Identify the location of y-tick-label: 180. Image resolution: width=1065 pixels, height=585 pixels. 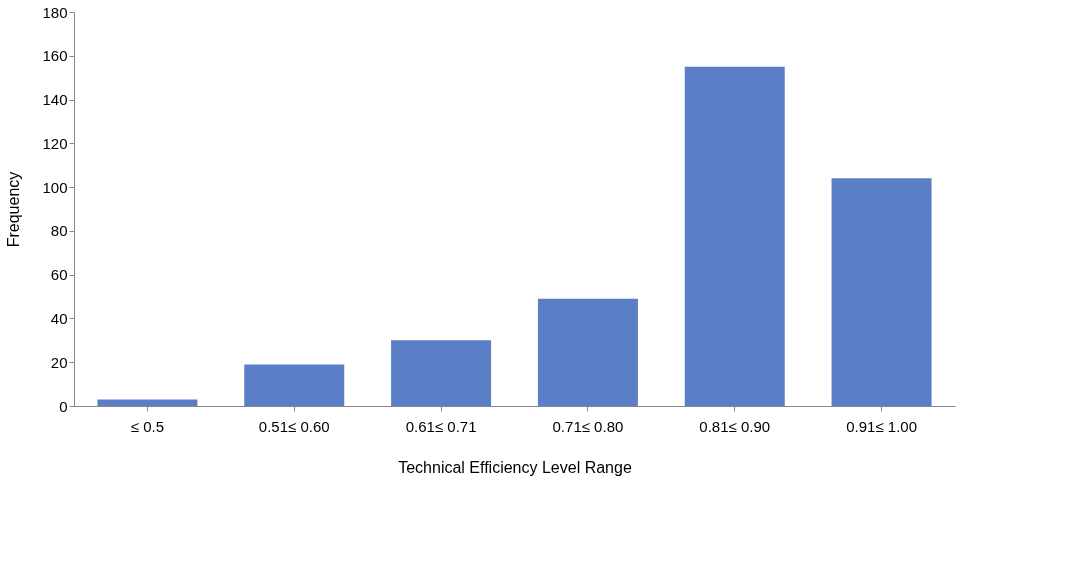
(55, 12).